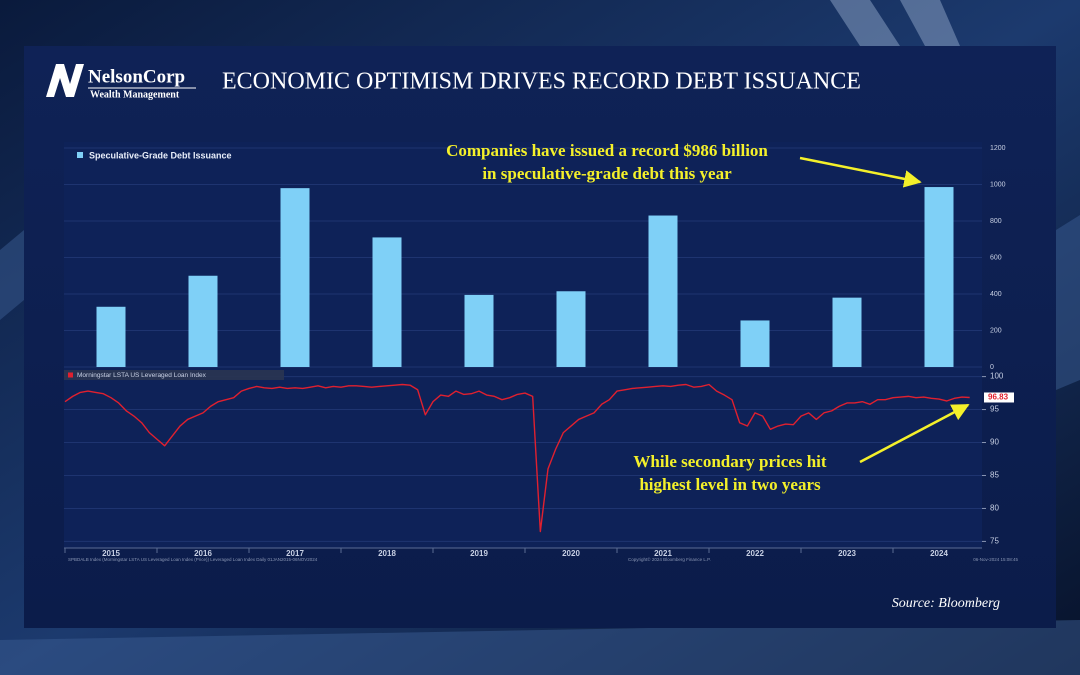 The height and width of the screenshot is (675, 1080). I want to click on y-tick-label: 1200, so click(998, 148).